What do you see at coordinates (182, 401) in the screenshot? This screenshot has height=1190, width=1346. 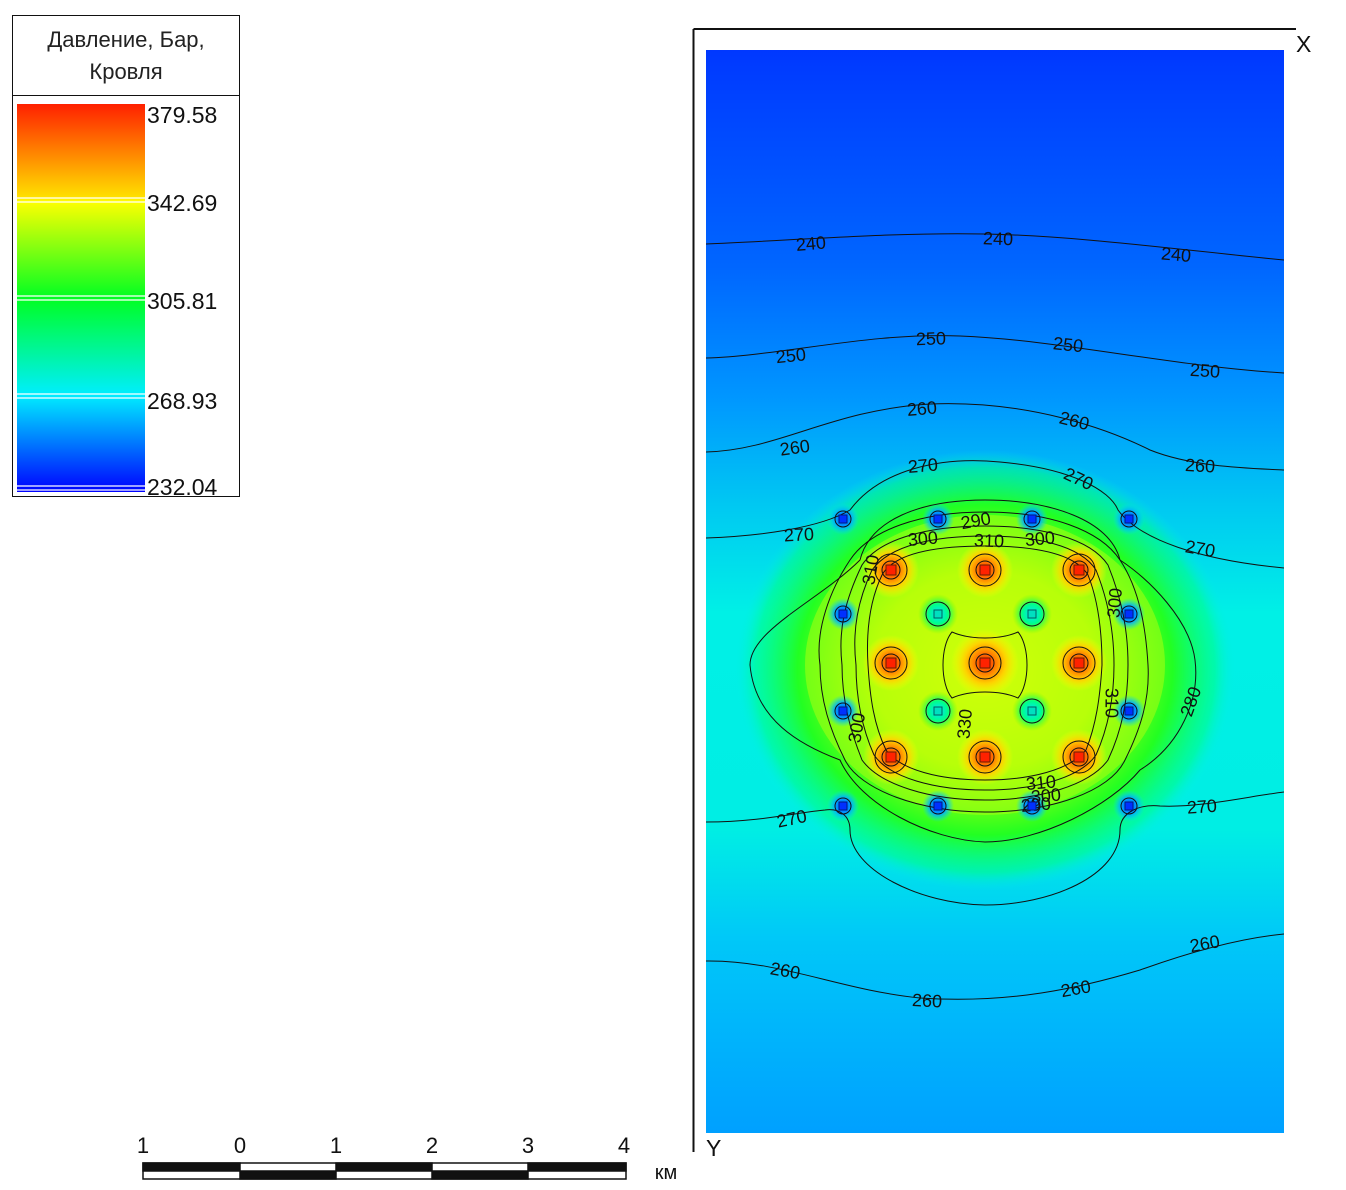 I see `legend-tick: 268.93` at bounding box center [182, 401].